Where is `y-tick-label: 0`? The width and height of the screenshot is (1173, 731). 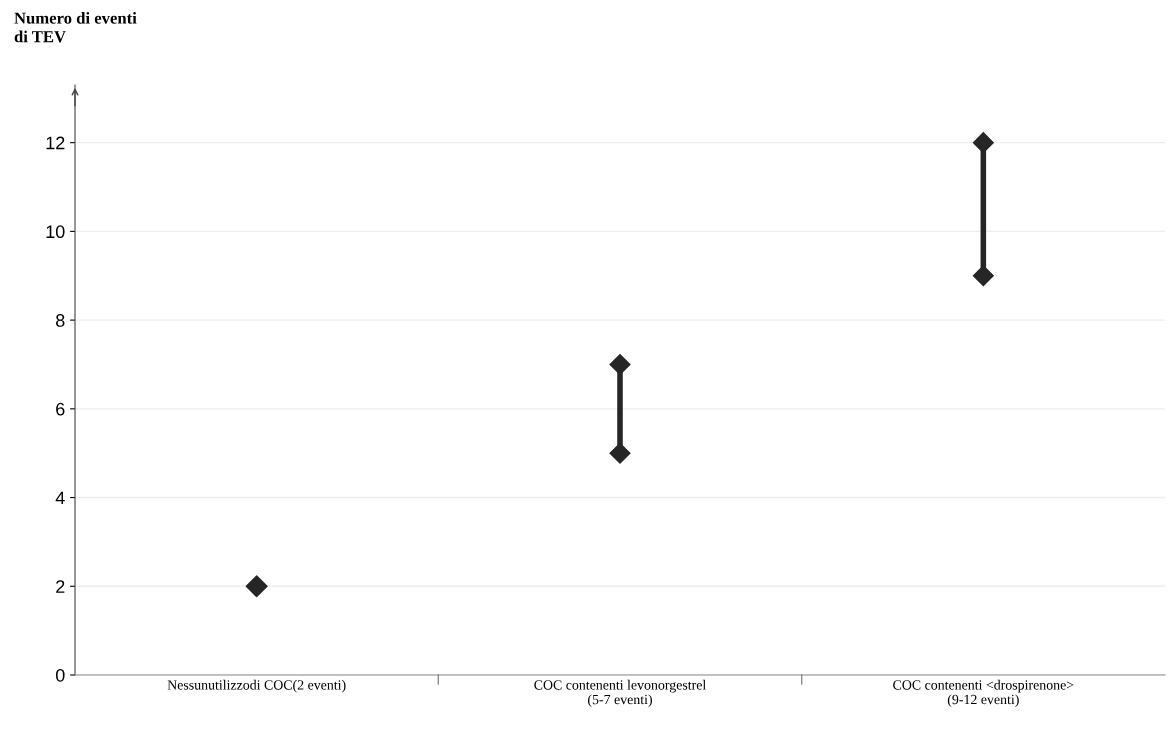
y-tick-label: 0 is located at coordinates (60, 675).